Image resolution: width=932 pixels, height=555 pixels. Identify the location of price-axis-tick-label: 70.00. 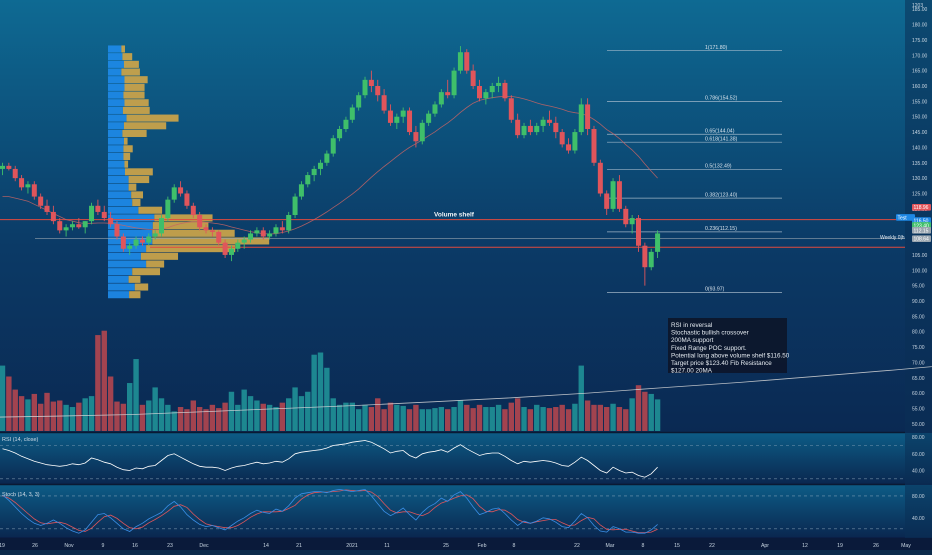
(918, 363).